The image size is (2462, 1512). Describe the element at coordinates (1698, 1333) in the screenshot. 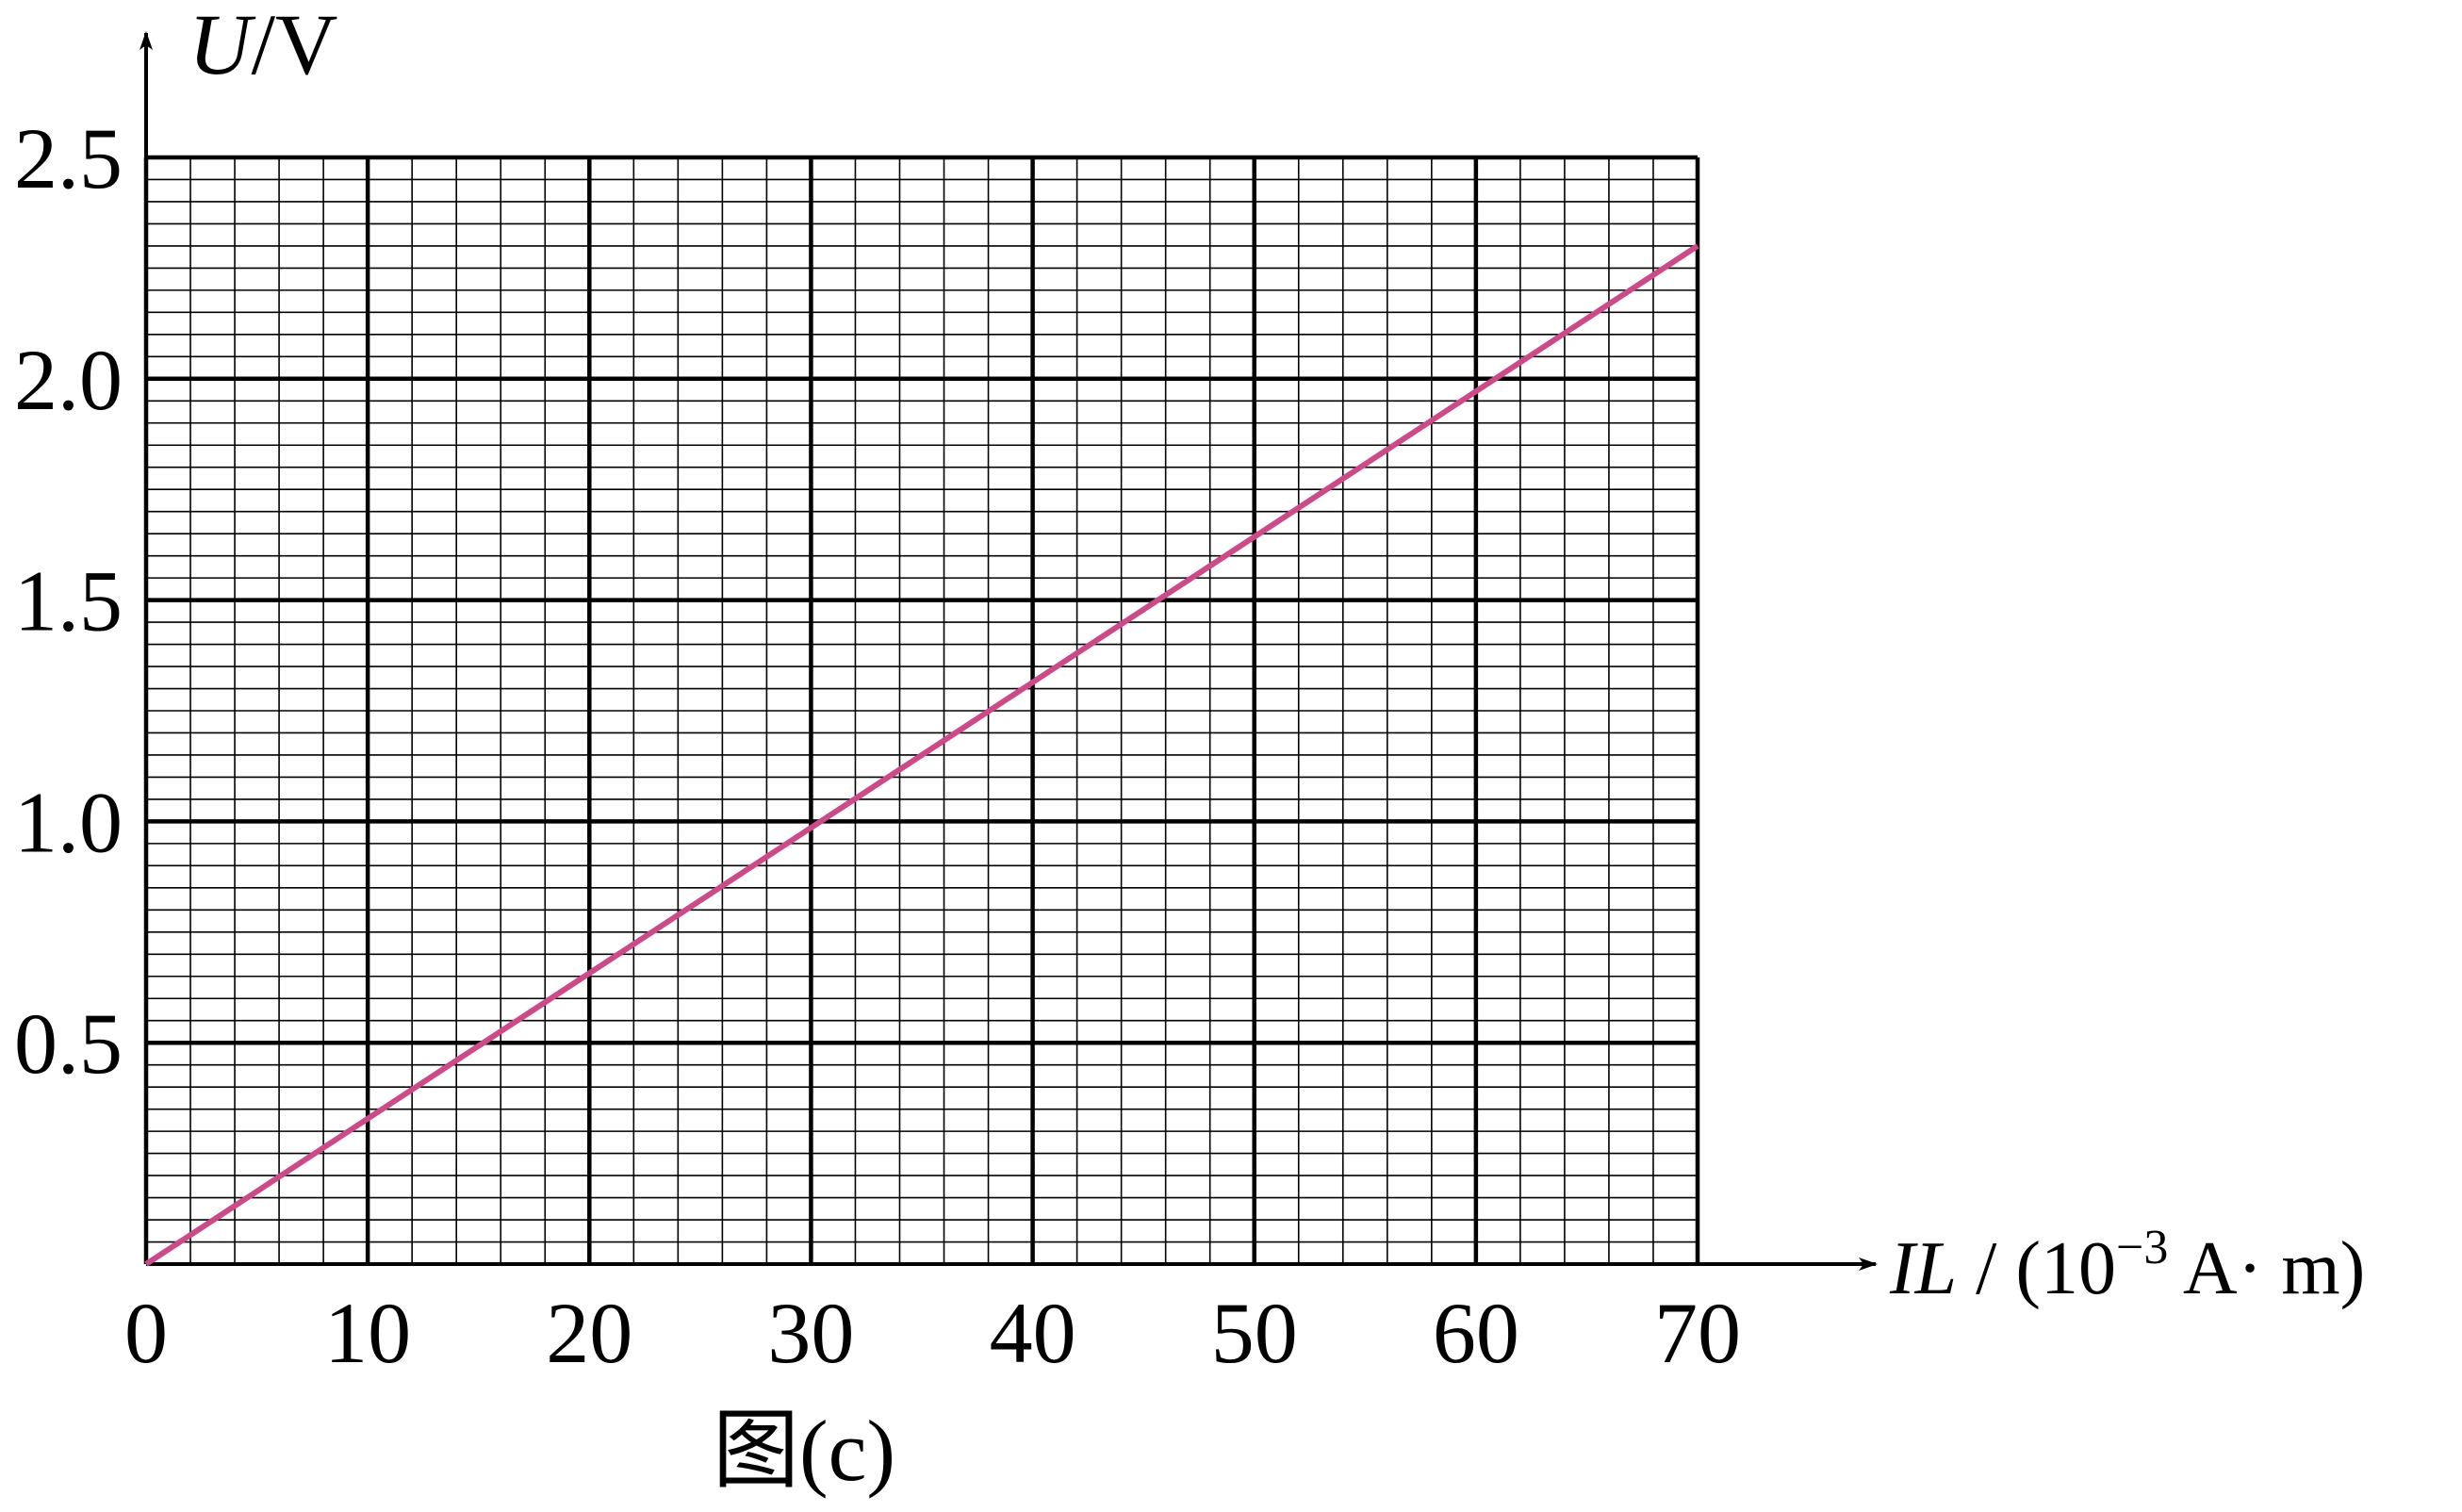

I see `x-tick-label: 70` at that location.